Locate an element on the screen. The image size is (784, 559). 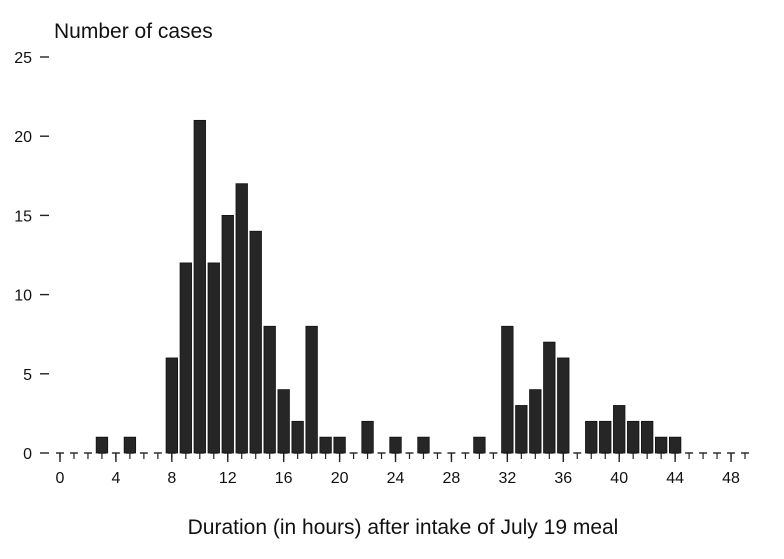
x-tick-label: 24 is located at coordinates (396, 478).